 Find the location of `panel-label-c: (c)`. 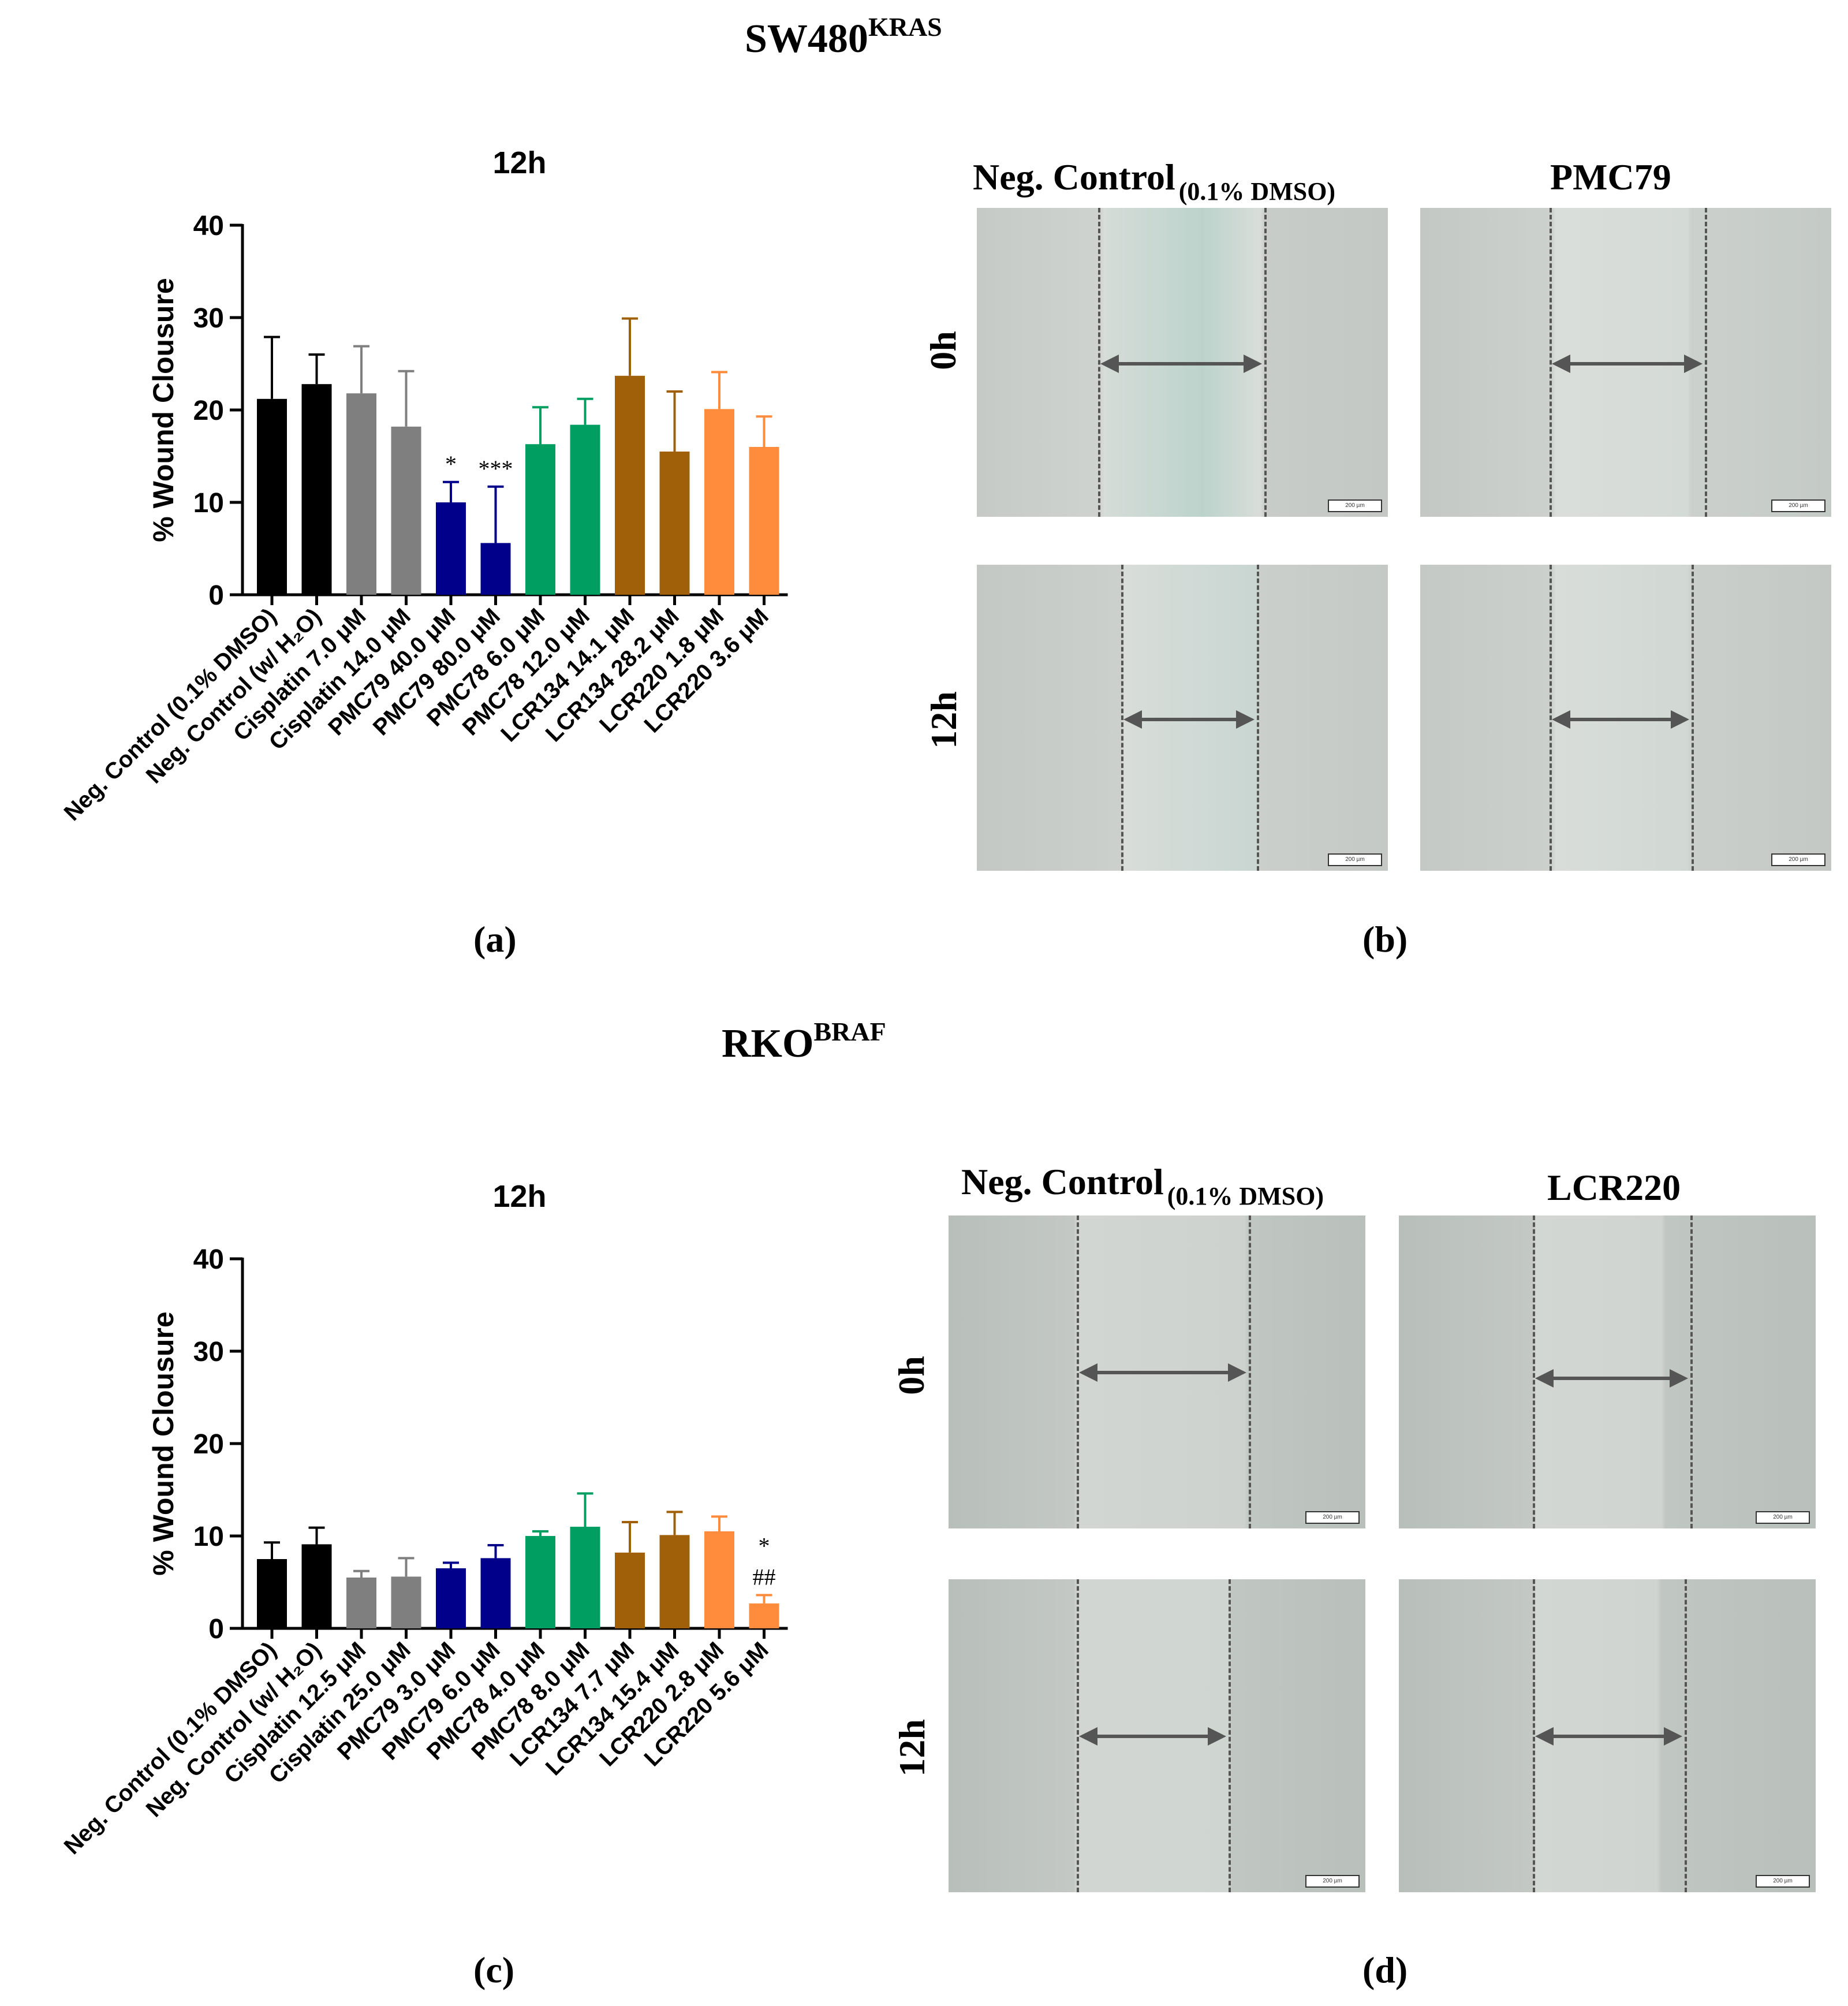

panel-label-c: (c) is located at coordinates (494, 1969).